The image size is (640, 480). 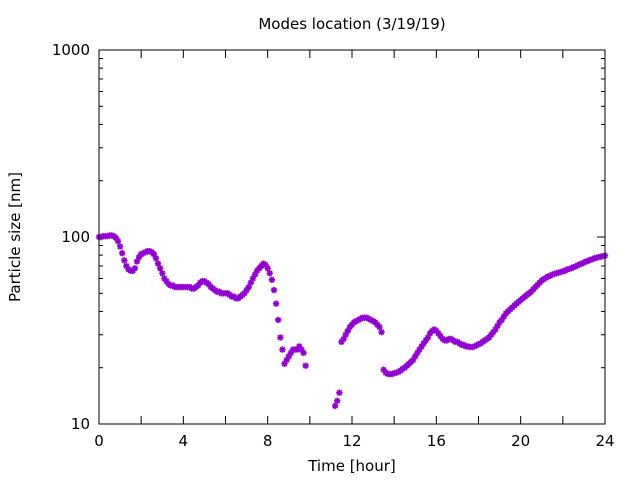 What do you see at coordinates (351, 24) in the screenshot?
I see `chart-title: Modes location (3/19/19)` at bounding box center [351, 24].